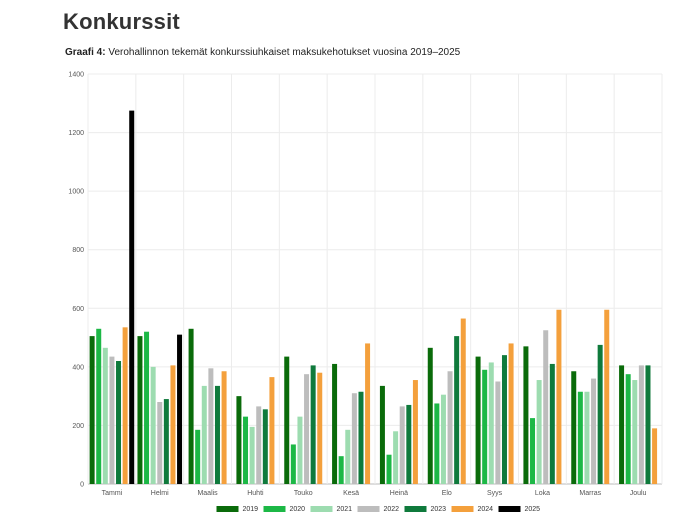  Describe the element at coordinates (112, 493) in the screenshot. I see `x-tick-label: Tammi` at that location.